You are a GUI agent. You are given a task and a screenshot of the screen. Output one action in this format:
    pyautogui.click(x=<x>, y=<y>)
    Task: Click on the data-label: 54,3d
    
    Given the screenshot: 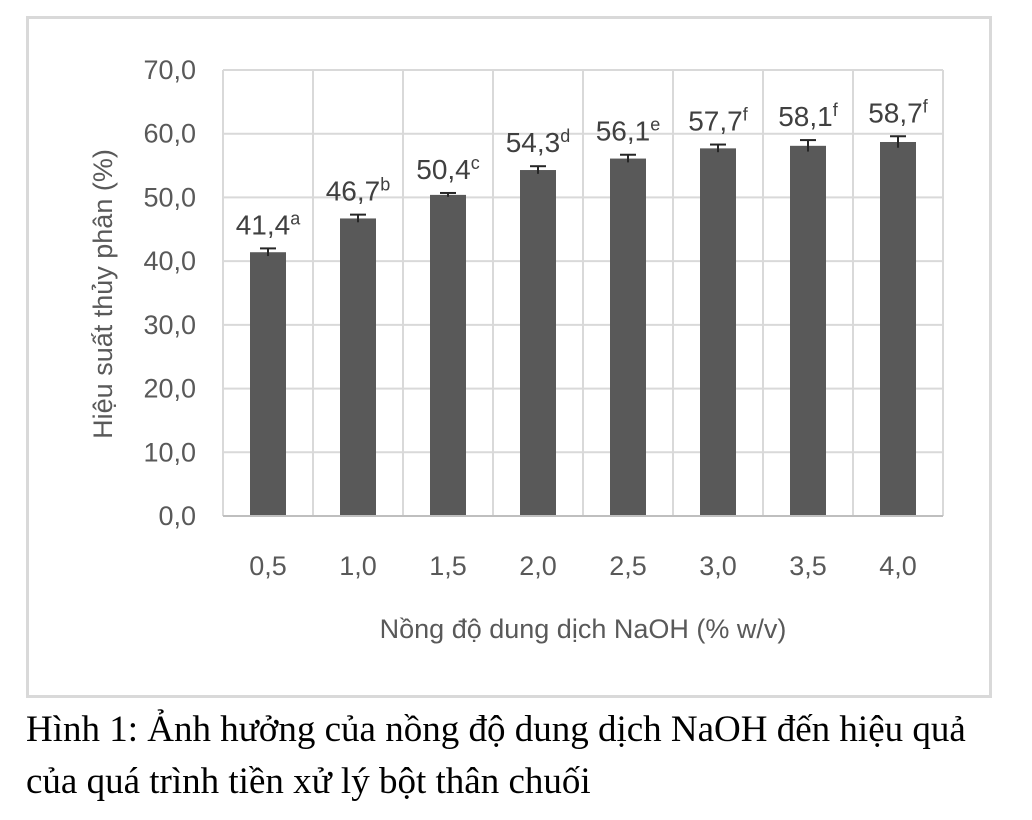 What is the action you would take?
    pyautogui.click(x=538, y=142)
    